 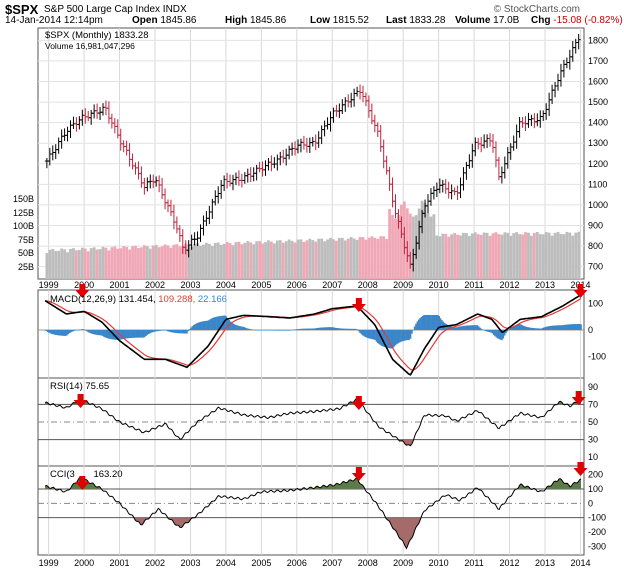 What do you see at coordinates (473, 563) in the screenshot?
I see `year-label-bottom: 2011` at bounding box center [473, 563].